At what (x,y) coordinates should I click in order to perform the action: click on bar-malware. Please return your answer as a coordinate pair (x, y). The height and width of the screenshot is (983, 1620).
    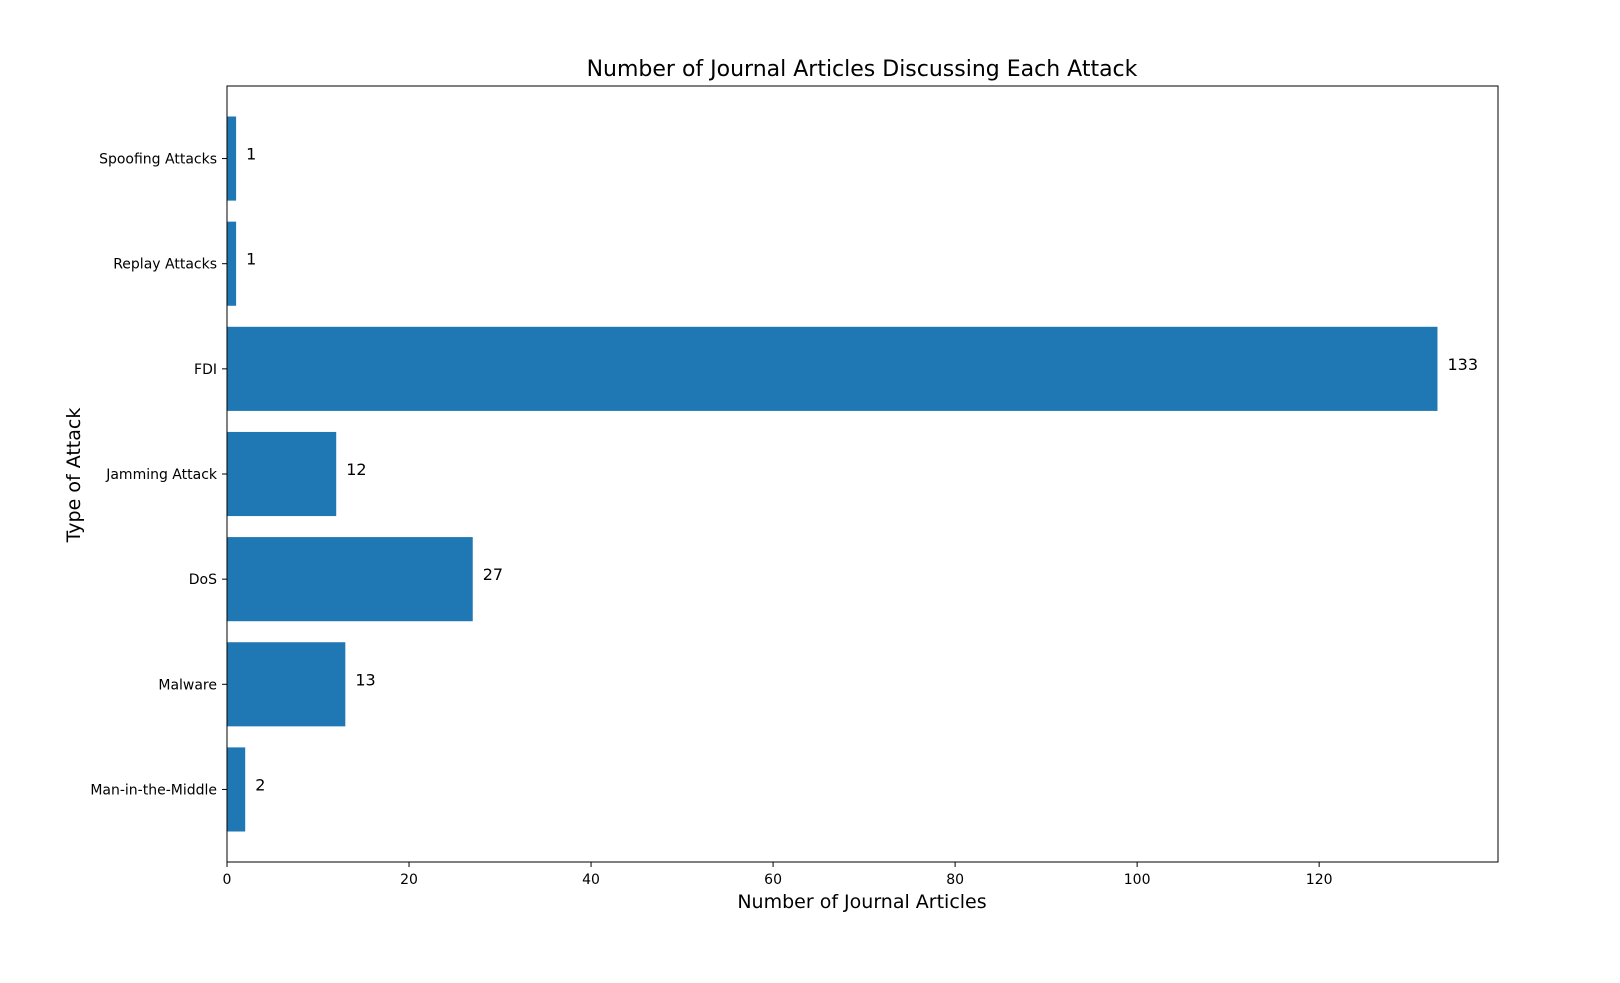
    Looking at the image, I should click on (286, 684).